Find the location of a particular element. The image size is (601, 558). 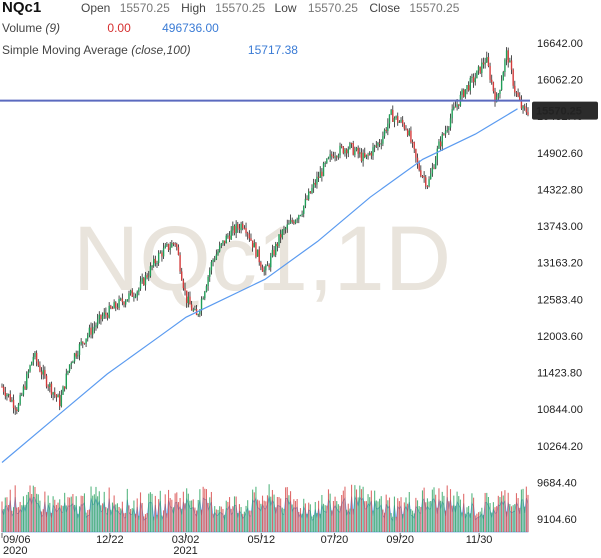

price-tick-label: 14322.80 is located at coordinates (560, 190).